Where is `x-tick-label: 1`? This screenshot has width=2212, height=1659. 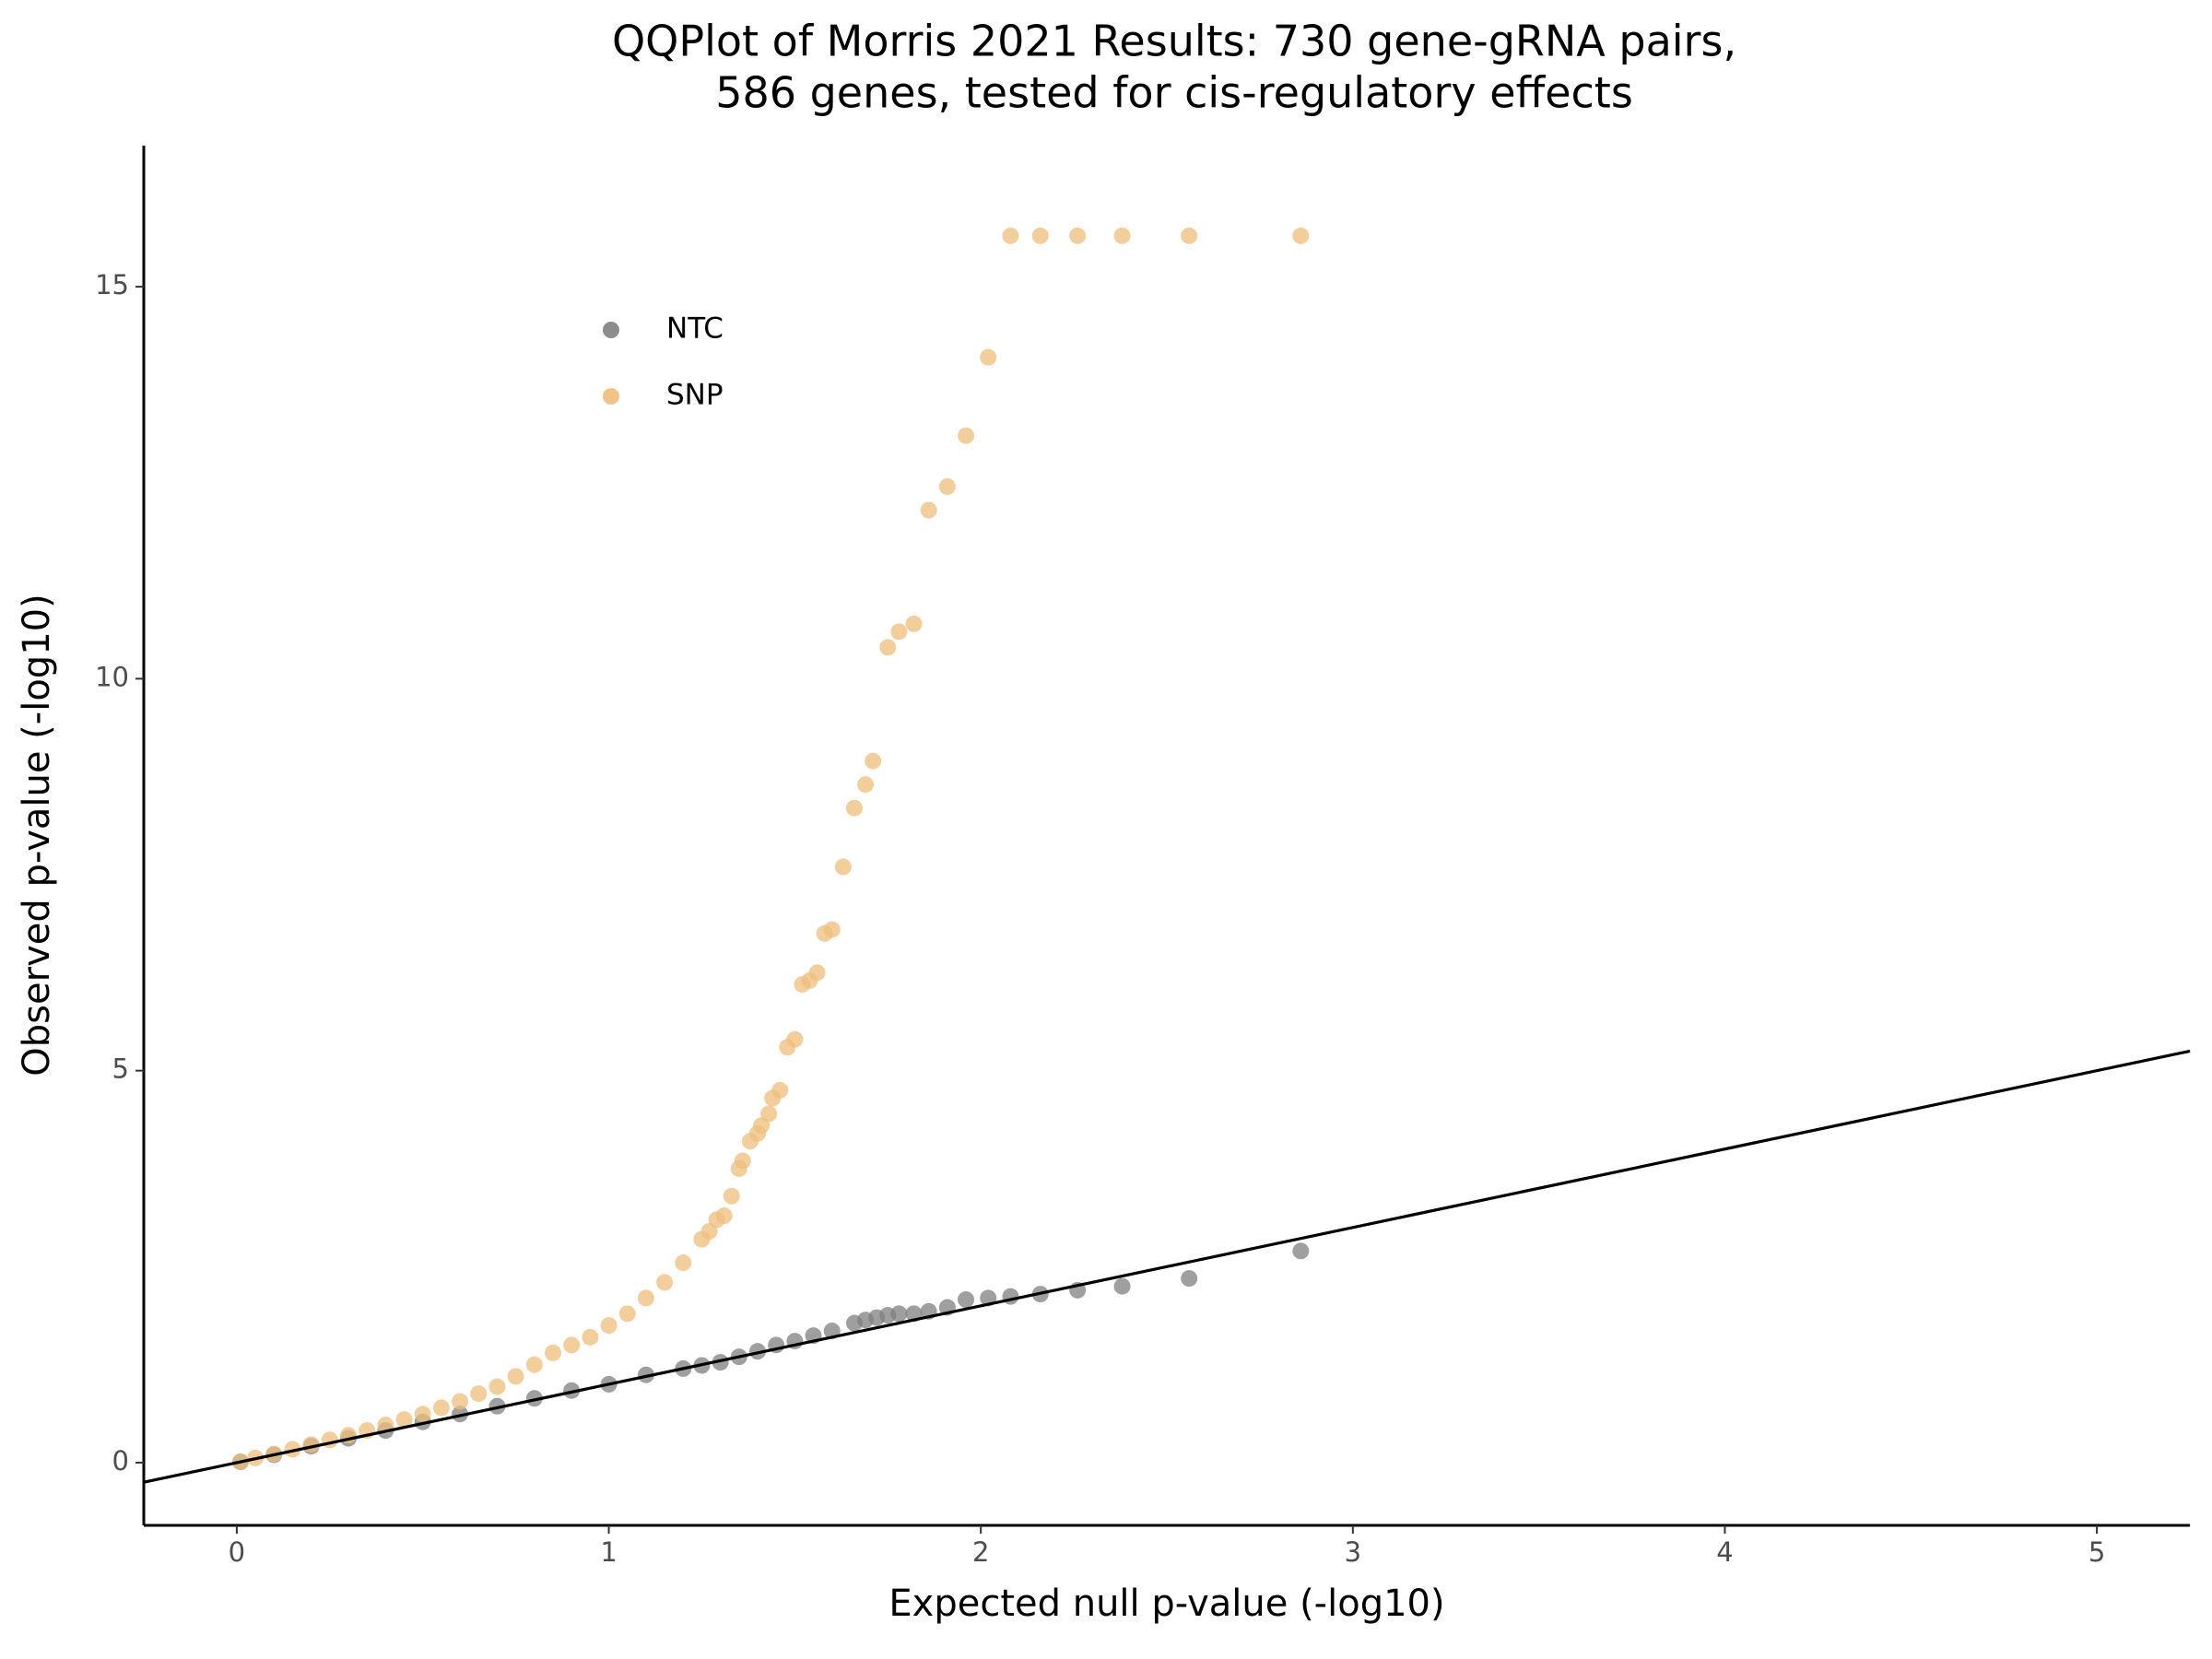 x-tick-label: 1 is located at coordinates (608, 1552).